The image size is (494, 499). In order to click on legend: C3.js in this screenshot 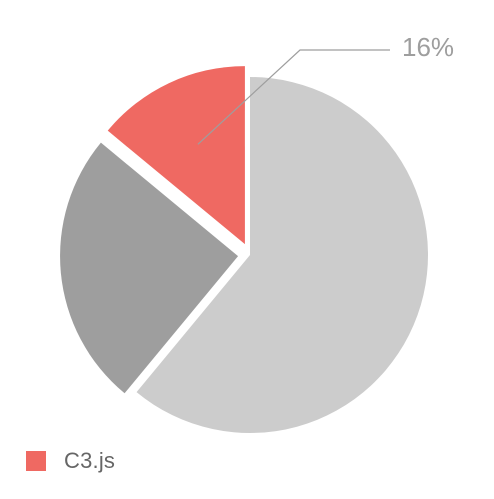, I will do `click(70, 461)`.